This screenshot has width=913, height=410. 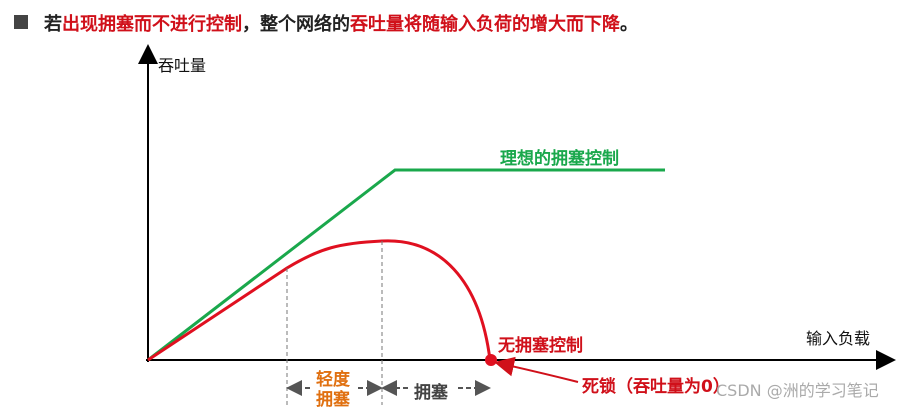 I want to click on ideal-label: 理想的拥塞控制, so click(x=559, y=159).